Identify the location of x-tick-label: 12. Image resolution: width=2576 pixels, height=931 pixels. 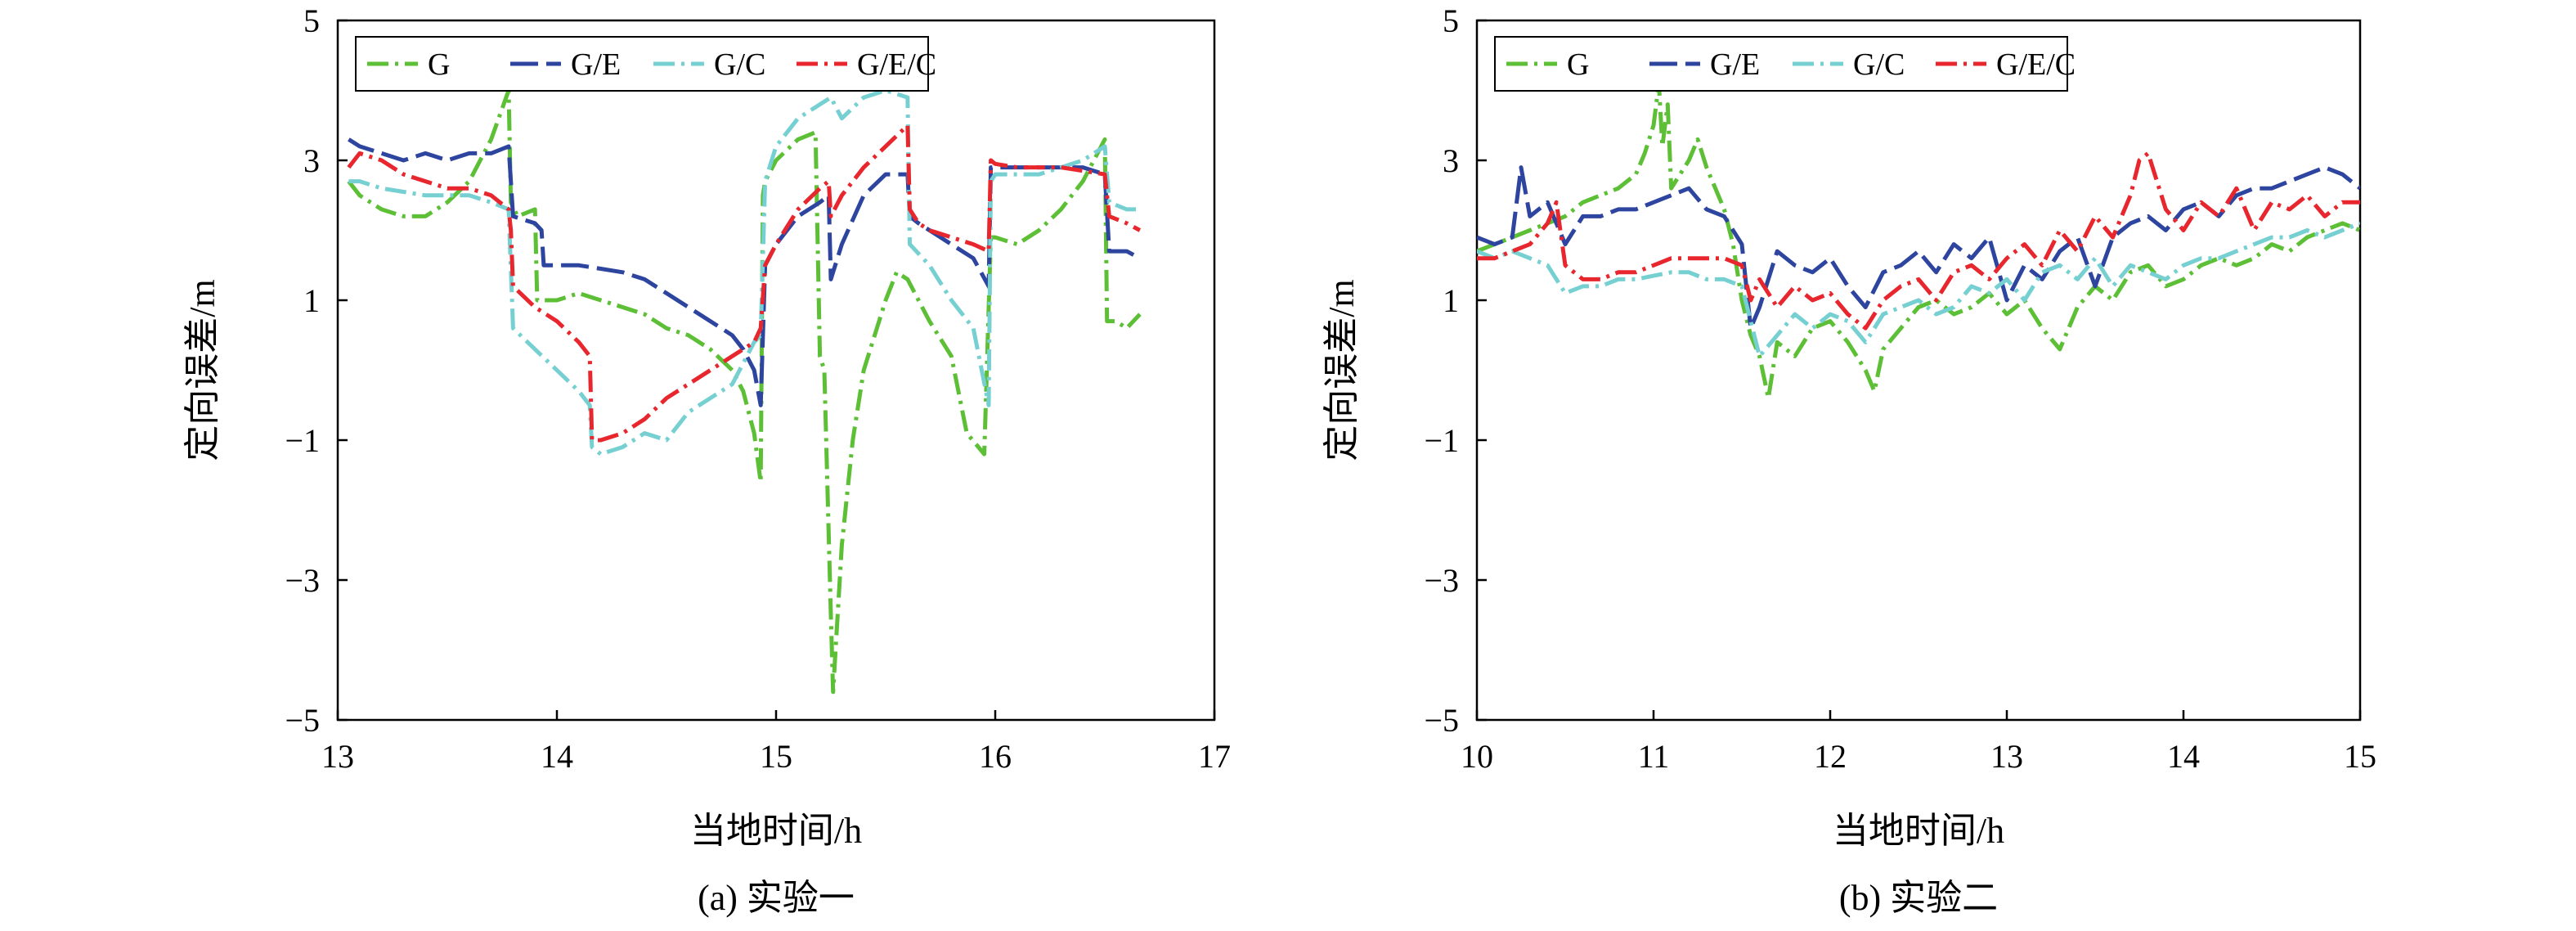
(1830, 757).